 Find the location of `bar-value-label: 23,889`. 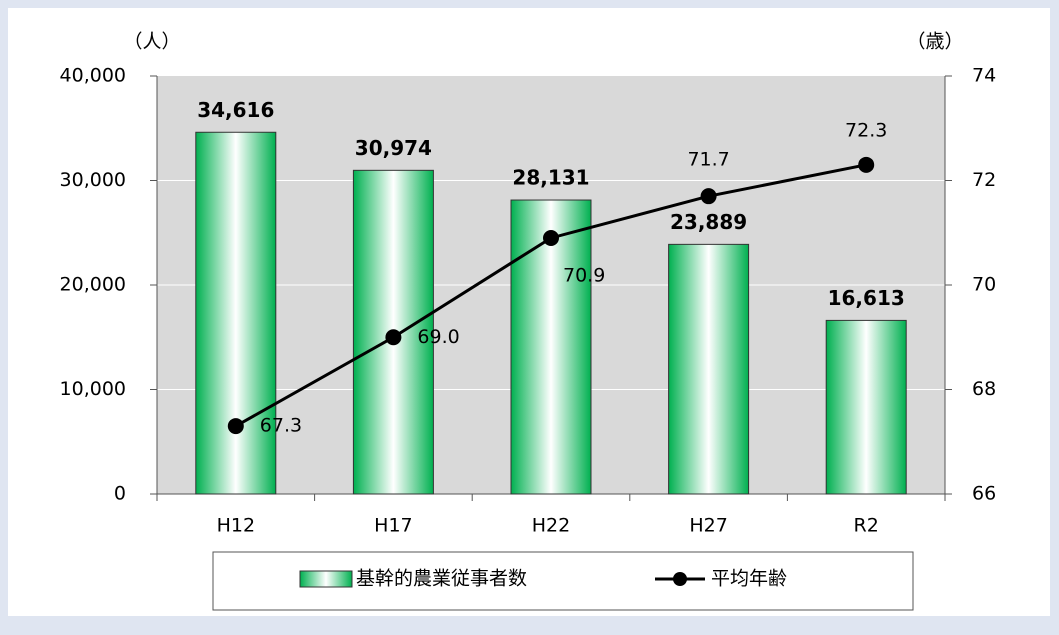

bar-value-label: 23,889 is located at coordinates (708, 222).